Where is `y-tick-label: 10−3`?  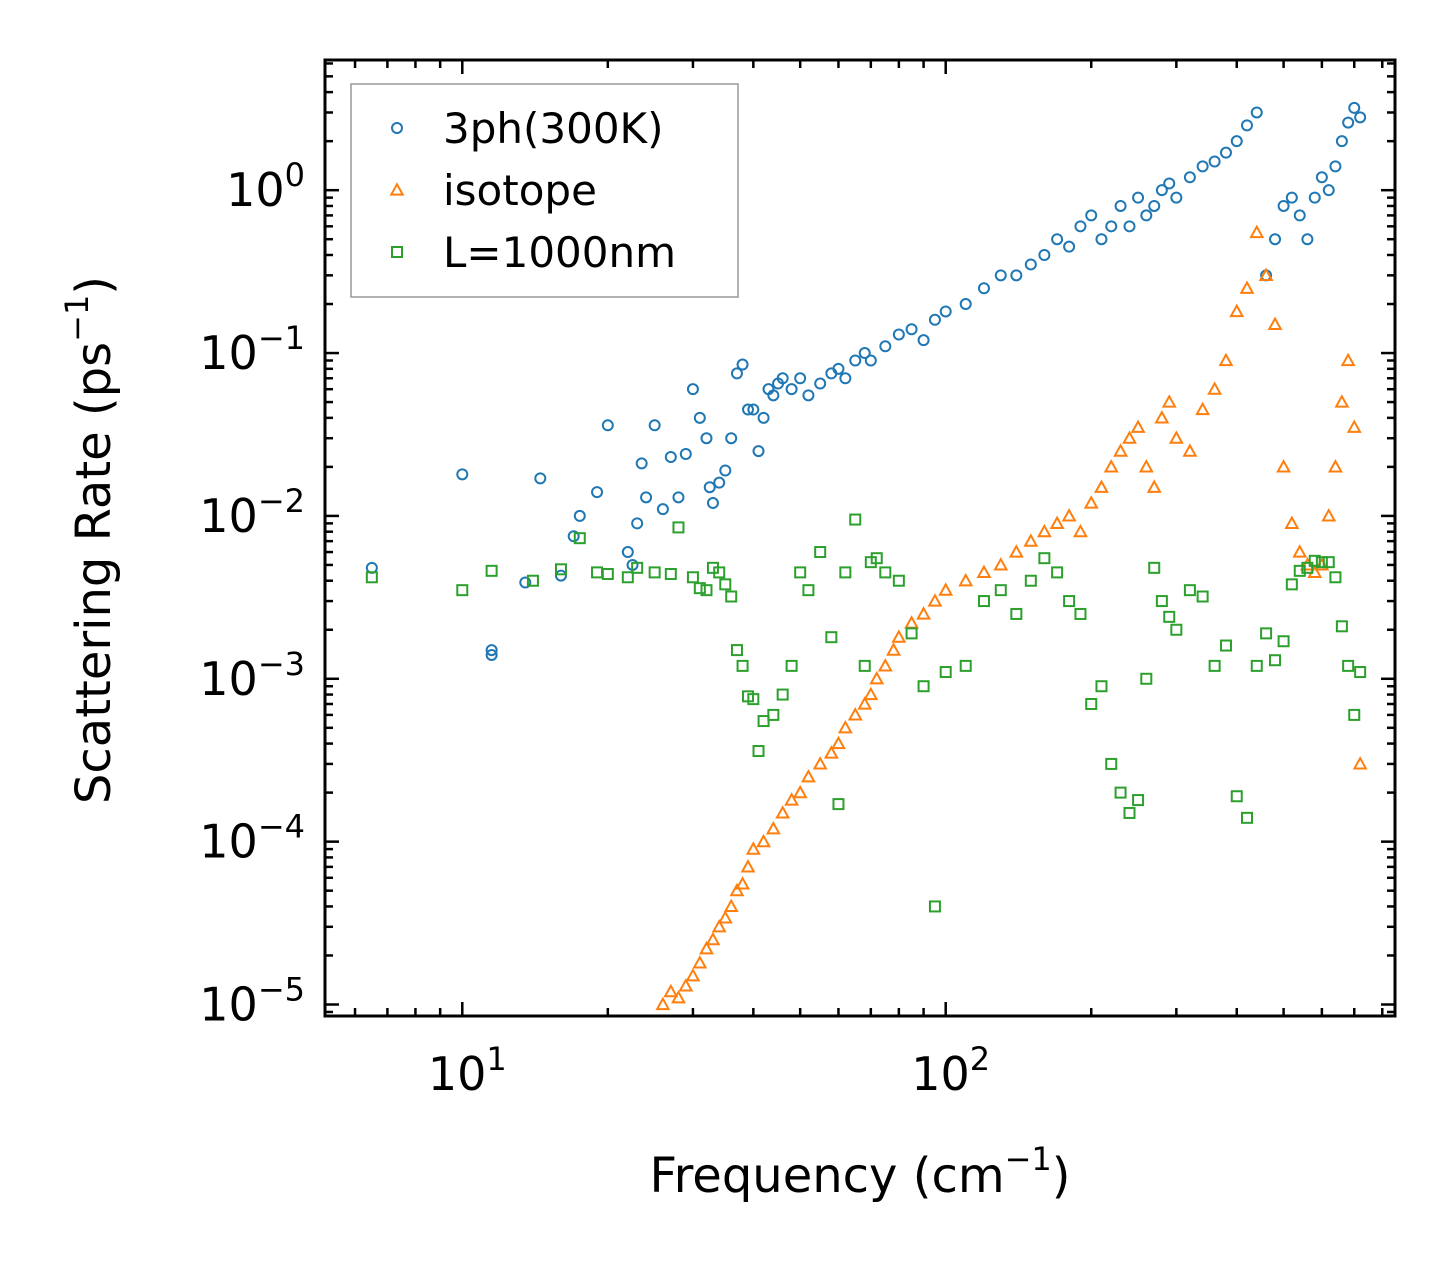 y-tick-label: 10−3 is located at coordinates (252, 675).